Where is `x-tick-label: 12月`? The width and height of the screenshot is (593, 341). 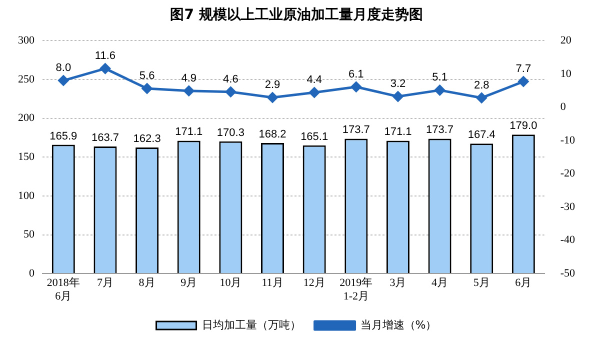 x-tick-label: 12月 is located at coordinates (314, 283).